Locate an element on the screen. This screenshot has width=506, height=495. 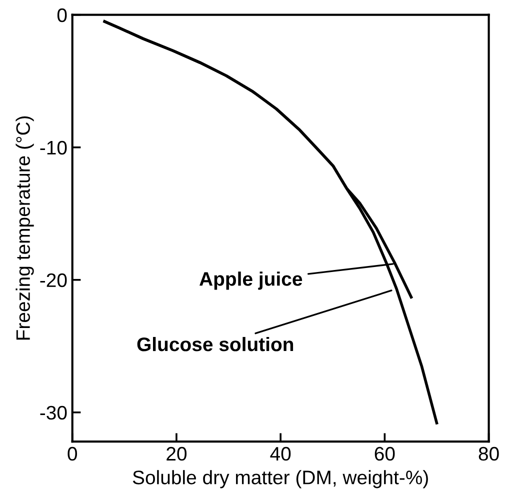
x-tick-label: 60 is located at coordinates (384, 453).